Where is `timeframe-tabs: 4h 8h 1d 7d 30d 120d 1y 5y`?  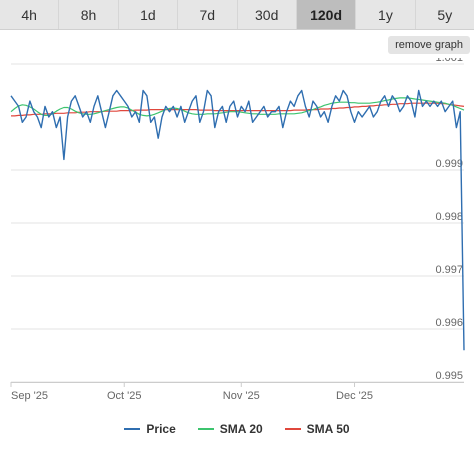 timeframe-tabs: 4h 8h 1d 7d 30d 120d 1y 5y is located at coordinates (237, 15).